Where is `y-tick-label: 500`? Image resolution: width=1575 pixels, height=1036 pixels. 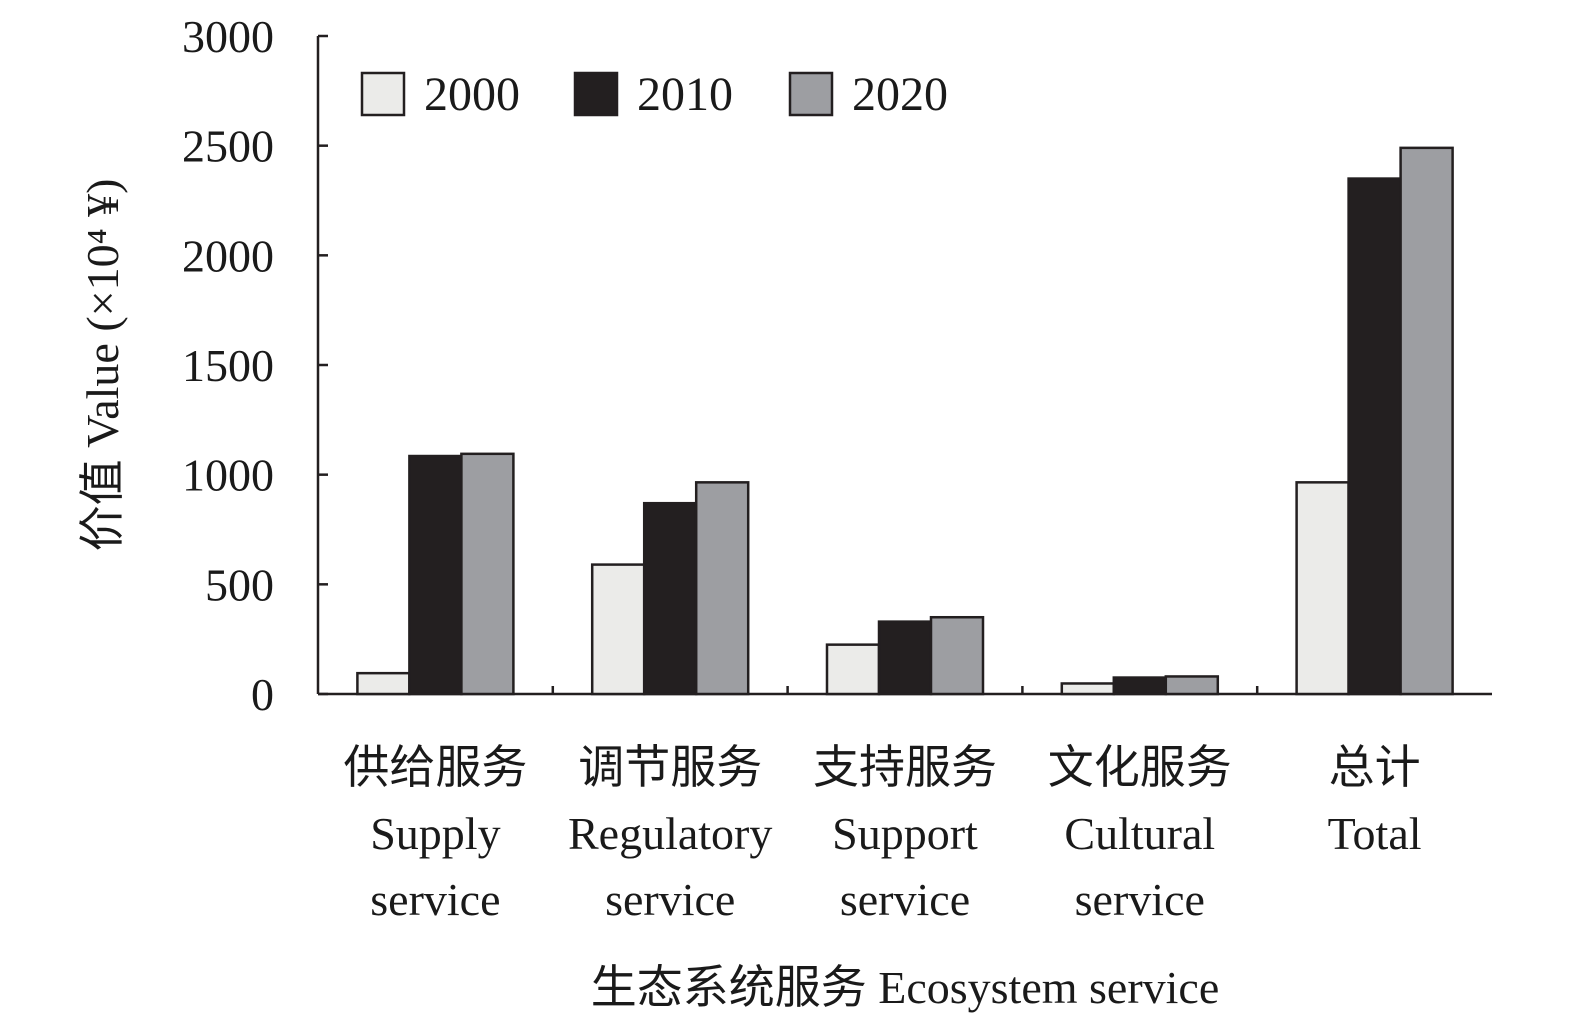
y-tick-label: 500 is located at coordinates (239, 584).